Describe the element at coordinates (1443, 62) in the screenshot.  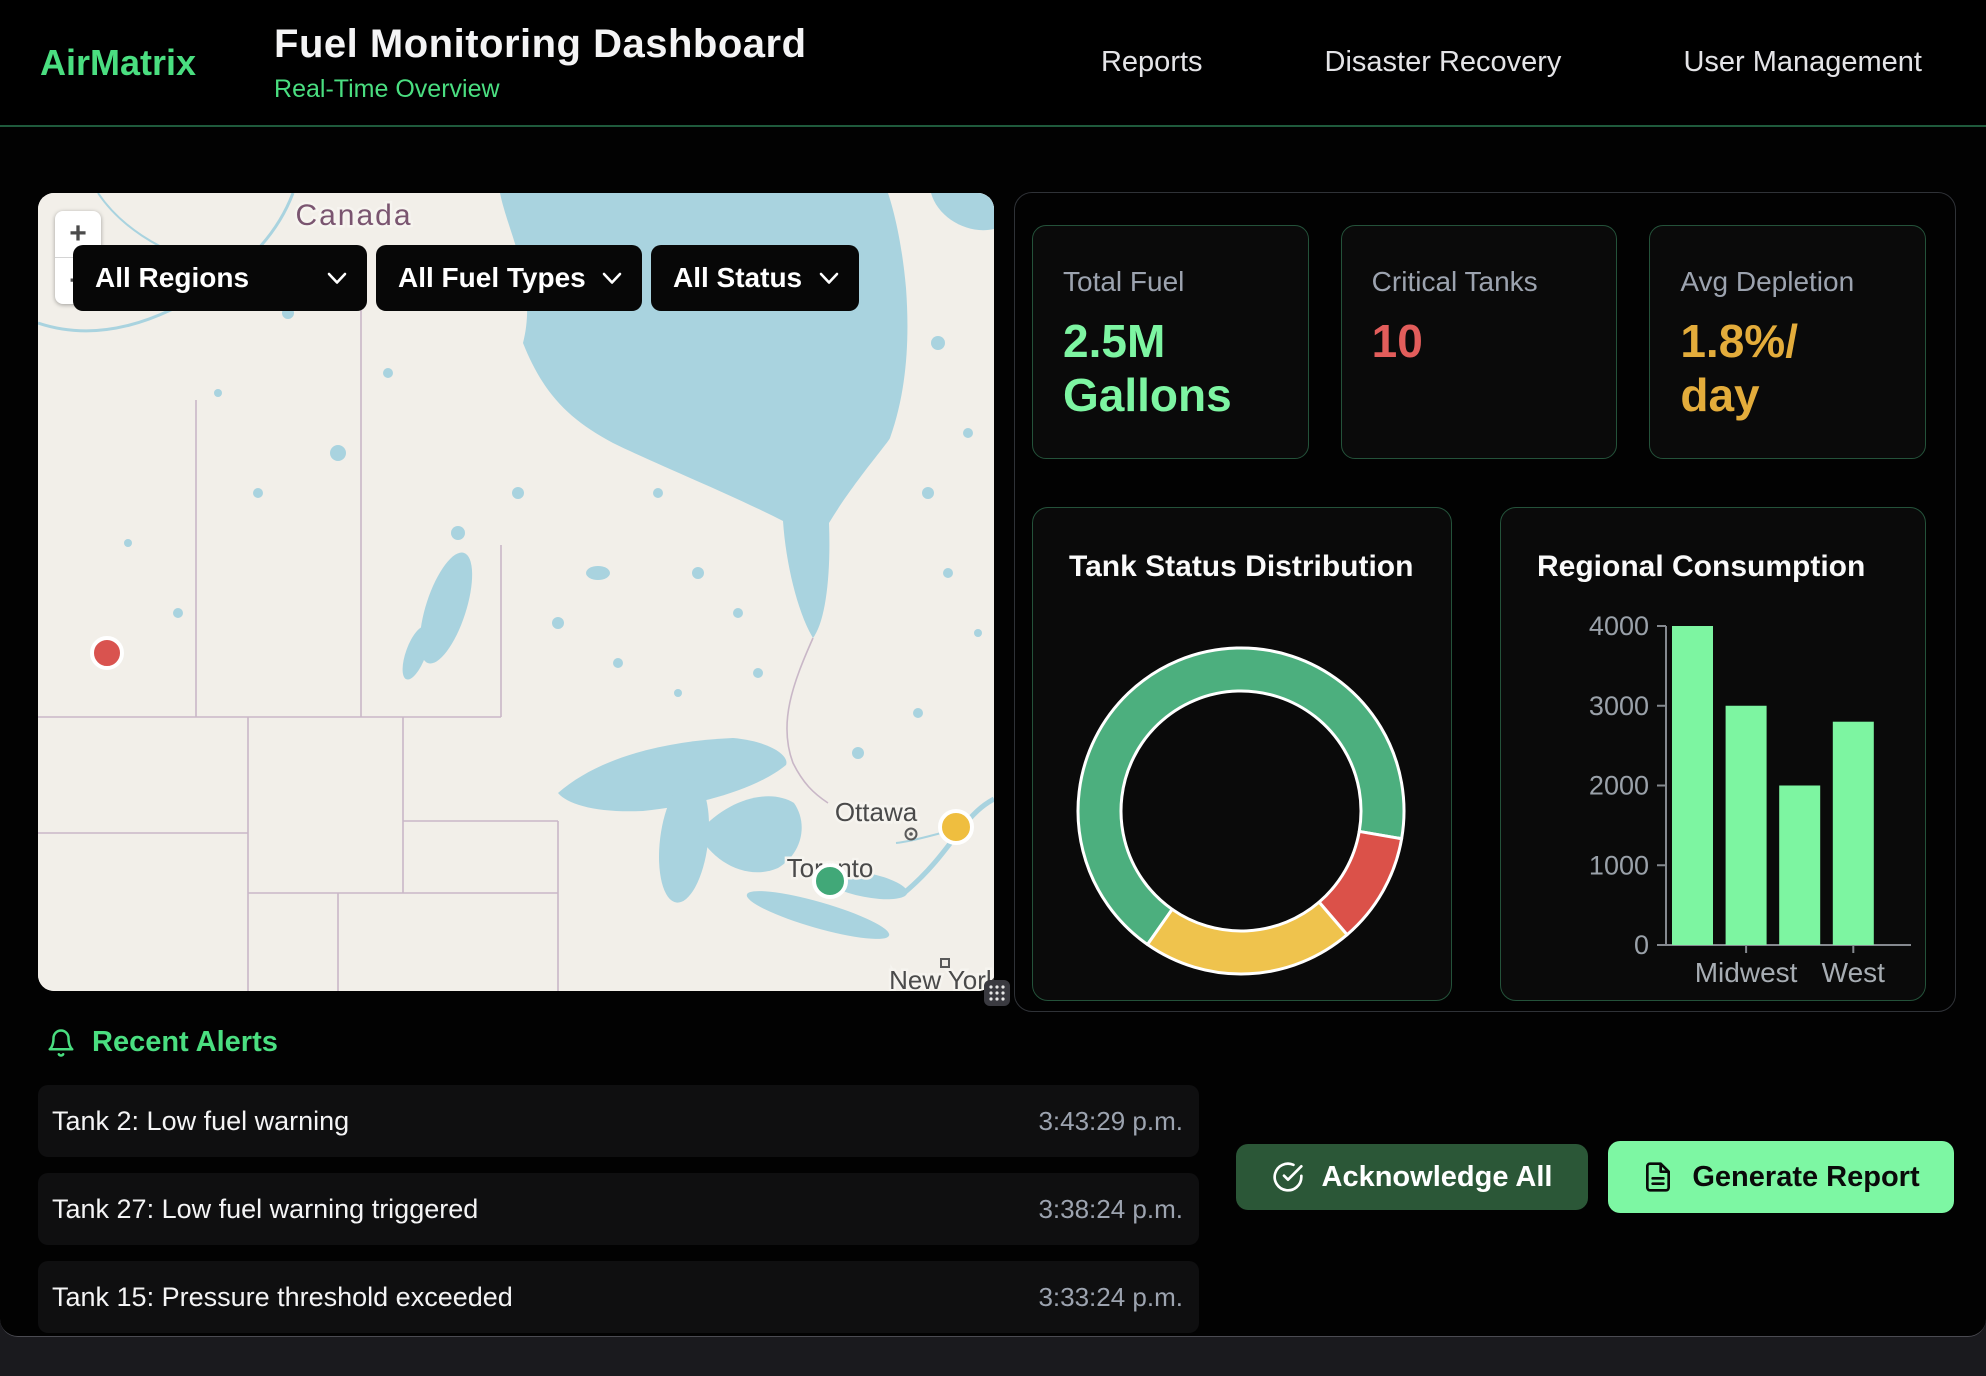
I see `nav-item-disaster-recovery: Disaster Recovery` at that location.